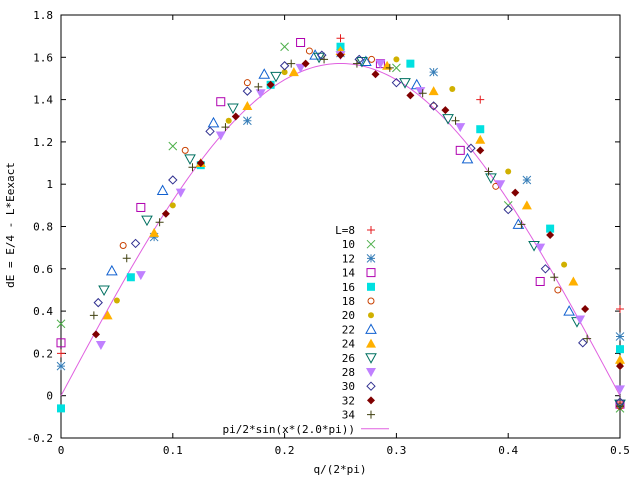 The width and height of the screenshot is (640, 480). I want to click on legend-label: 28, so click(348, 372).